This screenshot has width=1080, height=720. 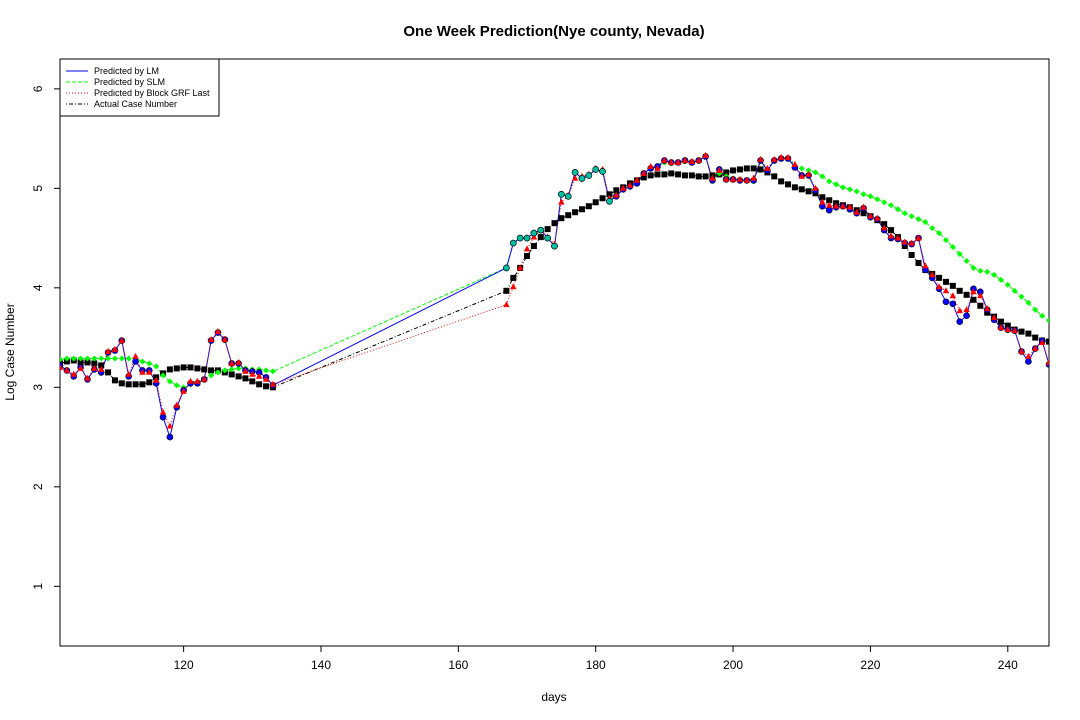 I want to click on legend-box, so click(x=139, y=87).